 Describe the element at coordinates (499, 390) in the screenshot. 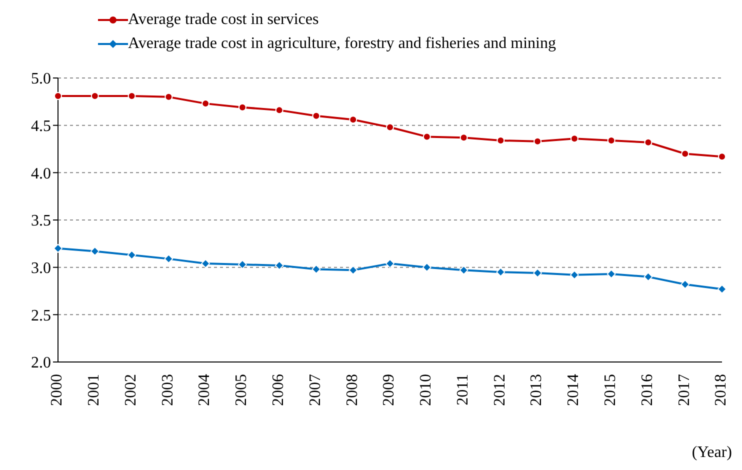

I see `x-tick-label: 2012` at that location.